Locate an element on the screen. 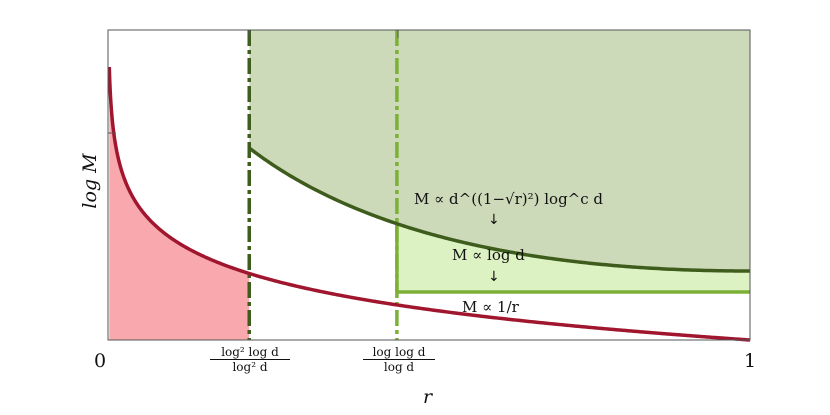 The width and height of the screenshot is (830, 415). y-axis-label: log M is located at coordinates (90, 181).